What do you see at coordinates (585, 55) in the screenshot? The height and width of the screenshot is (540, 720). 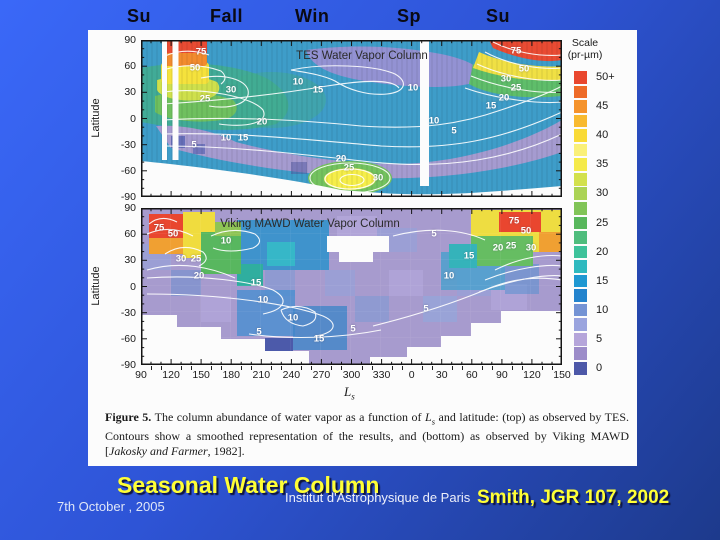 I see `scale-units: (pr-µm)` at bounding box center [585, 55].